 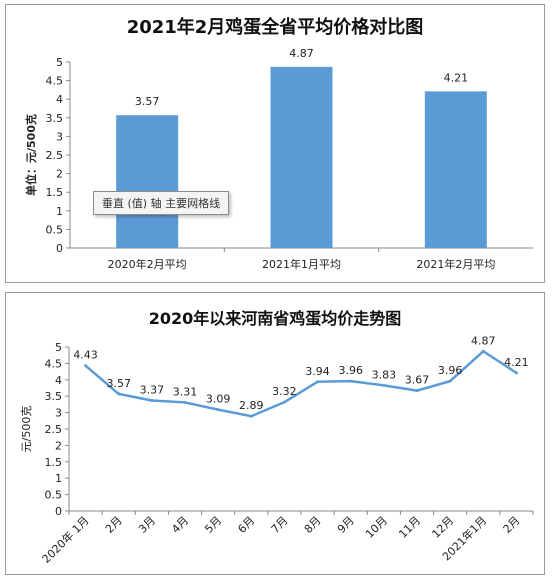 What do you see at coordinates (442, 527) in the screenshot?
I see `x-tick-label: 12月` at bounding box center [442, 527].